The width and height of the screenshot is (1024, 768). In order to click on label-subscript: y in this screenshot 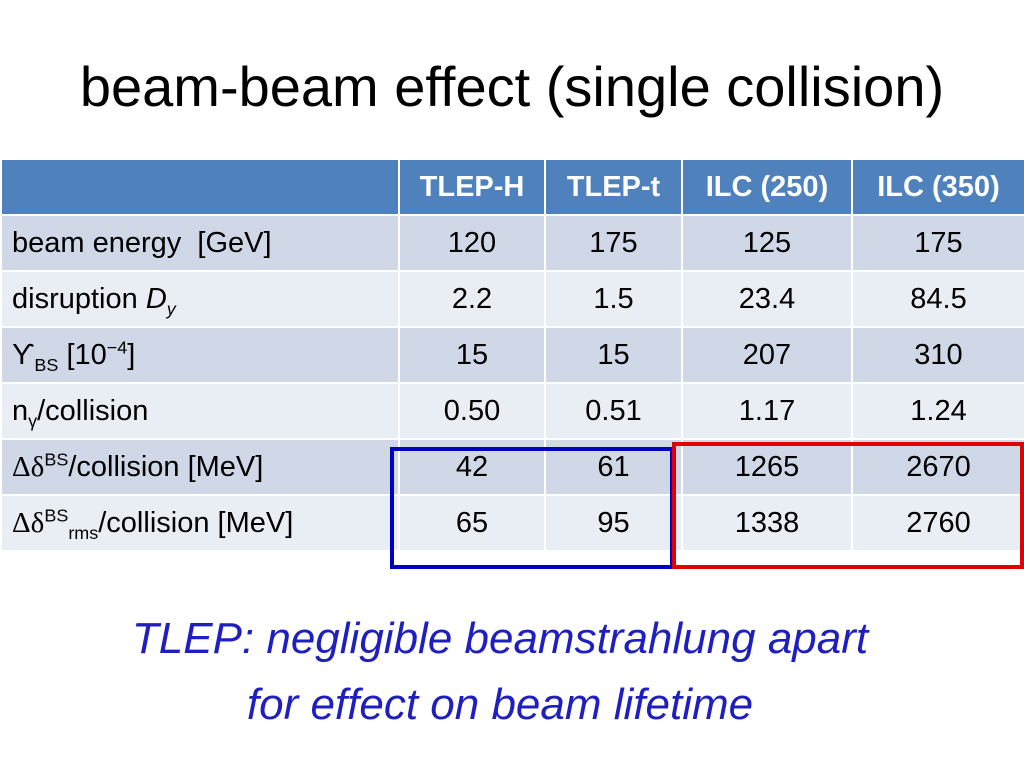, I will do `click(171, 308)`.